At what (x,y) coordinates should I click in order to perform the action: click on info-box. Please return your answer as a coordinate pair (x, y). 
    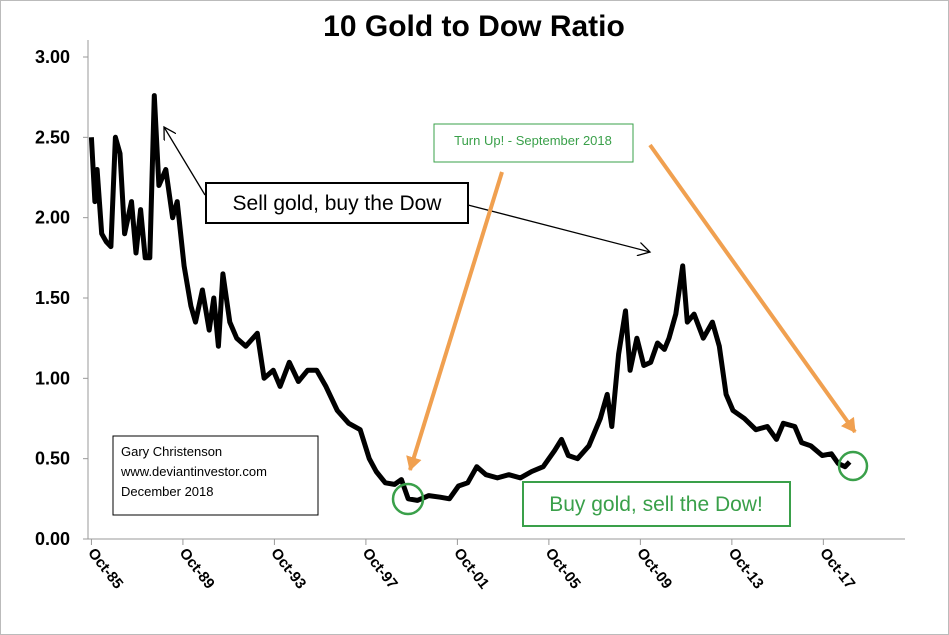
    Looking at the image, I should click on (215, 475).